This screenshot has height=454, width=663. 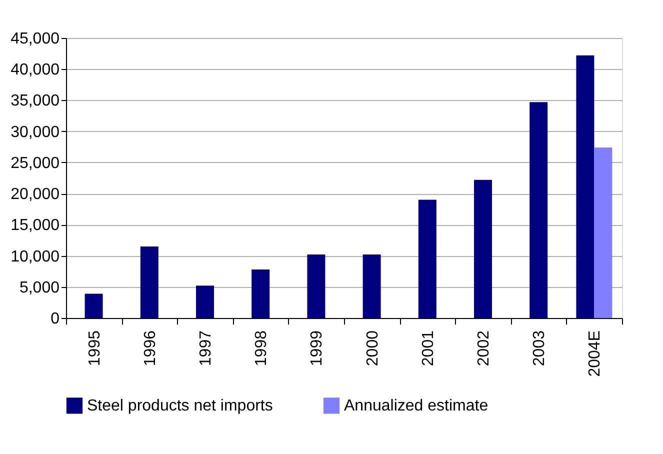 I want to click on y-tick-label: 25,000, so click(x=35, y=163).